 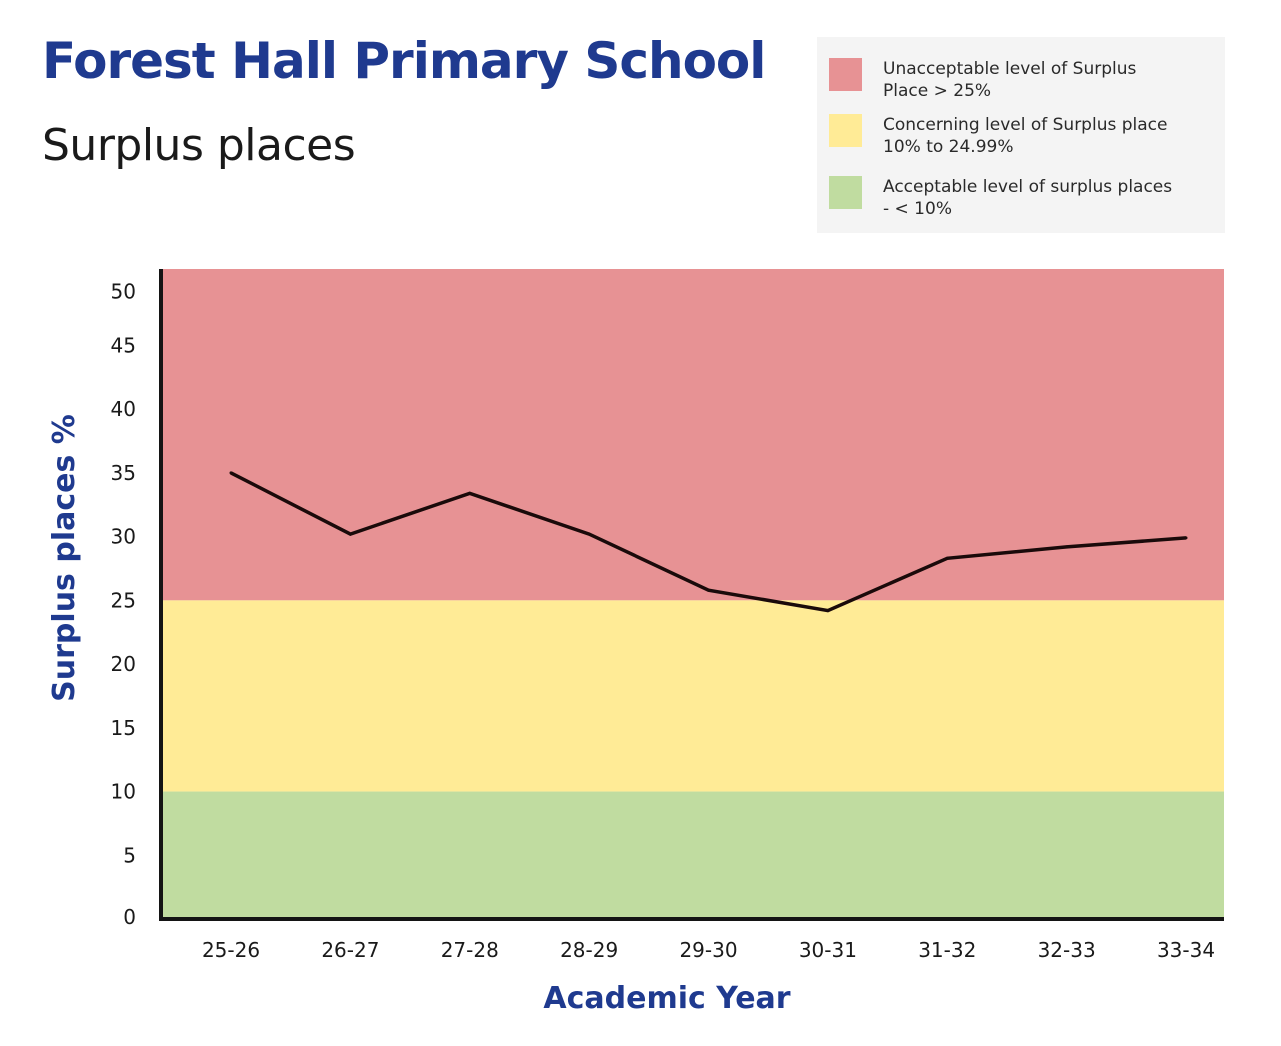 I want to click on legend-swatch-acceptable, so click(x=845, y=192).